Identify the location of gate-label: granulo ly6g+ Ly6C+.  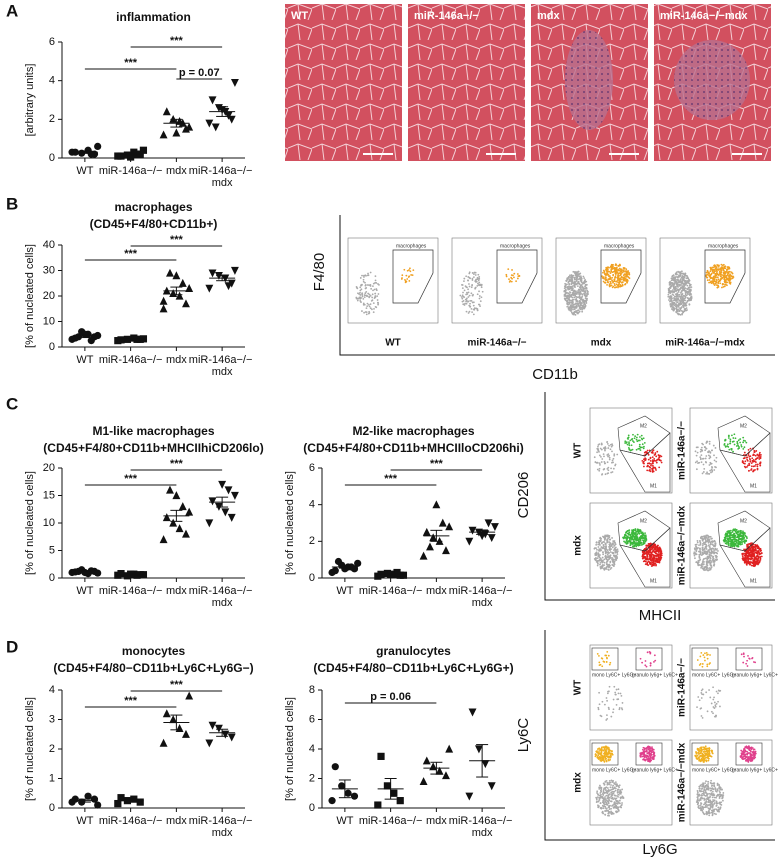
(655, 675).